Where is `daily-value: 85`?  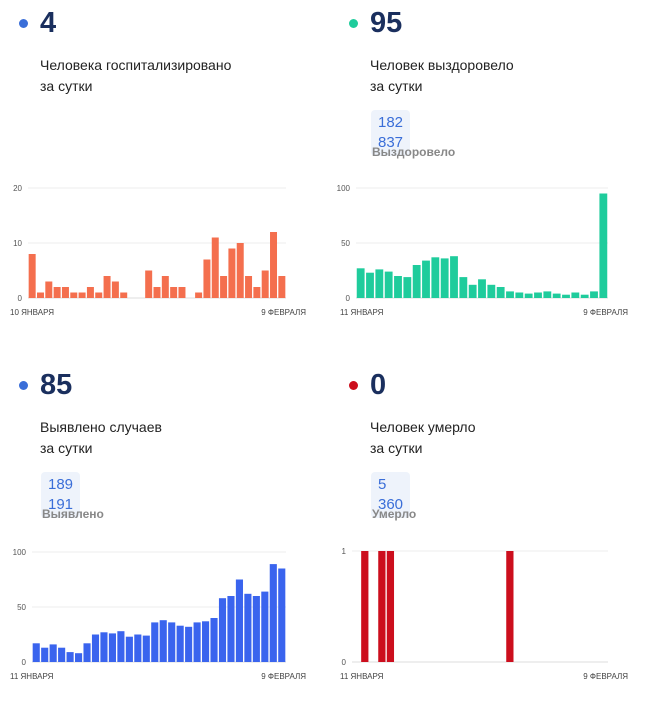
daily-value: 85 is located at coordinates (56, 385).